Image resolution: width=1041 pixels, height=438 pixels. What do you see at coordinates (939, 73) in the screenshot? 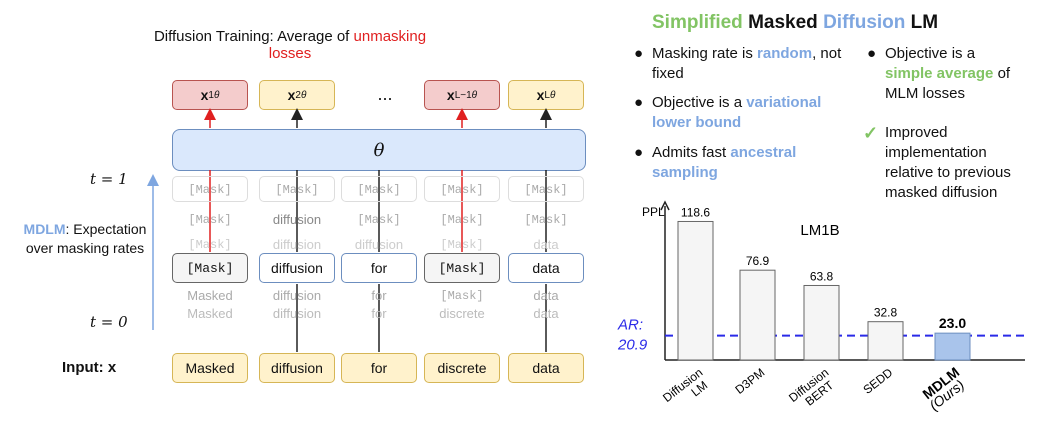
I see `bullet-highlight: simple average` at bounding box center [939, 73].